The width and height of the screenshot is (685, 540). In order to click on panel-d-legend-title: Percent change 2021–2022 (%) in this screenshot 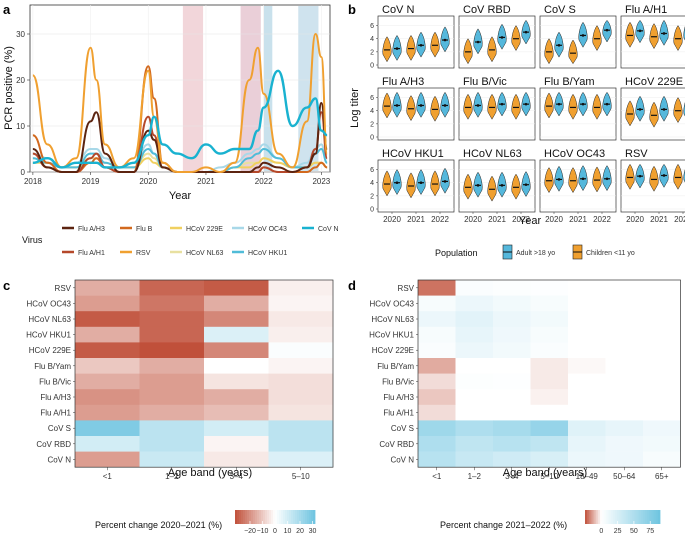, I will do `click(503, 525)`.